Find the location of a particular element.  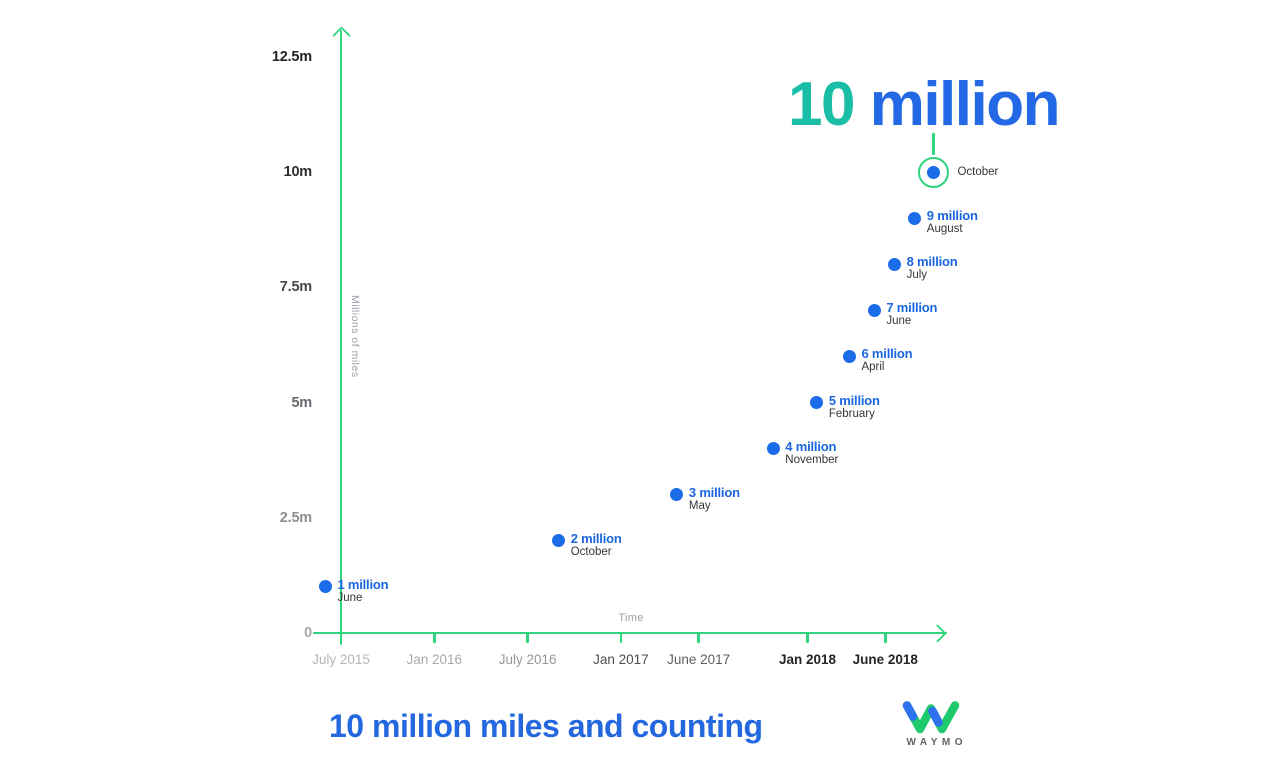

x-axis-line is located at coordinates (630, 633).